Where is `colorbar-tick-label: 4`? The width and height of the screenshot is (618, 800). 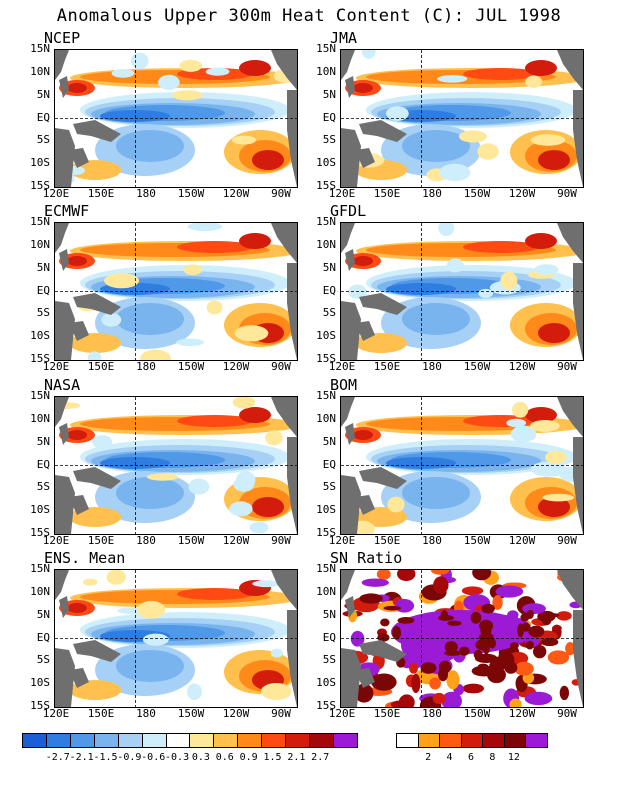
colorbar-tick-label: 4 is located at coordinates (449, 757).